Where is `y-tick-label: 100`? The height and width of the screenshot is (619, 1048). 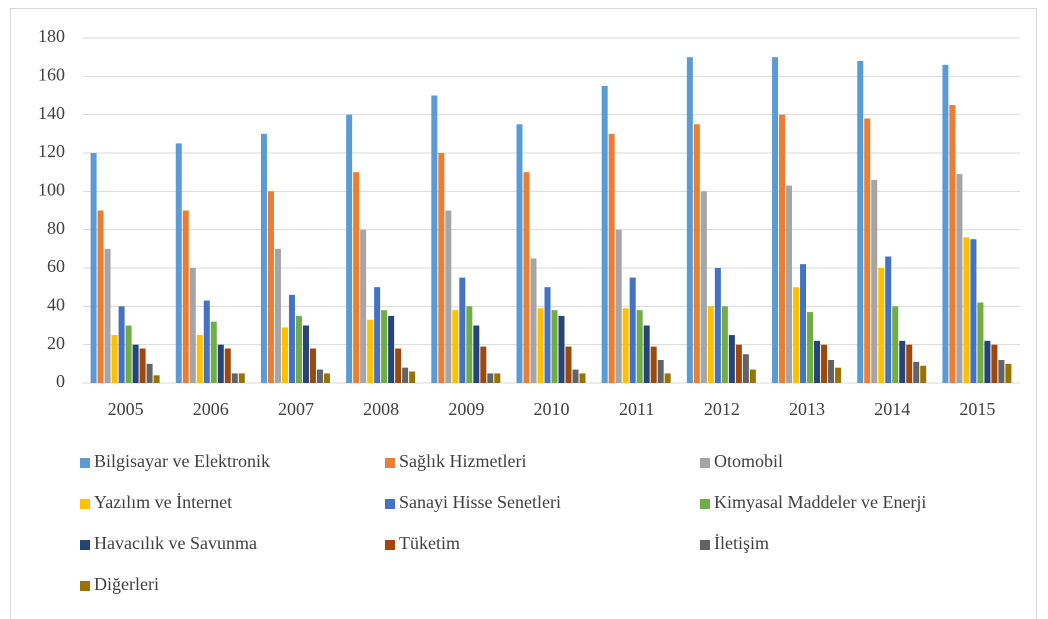 y-tick-label: 100 is located at coordinates (51, 189).